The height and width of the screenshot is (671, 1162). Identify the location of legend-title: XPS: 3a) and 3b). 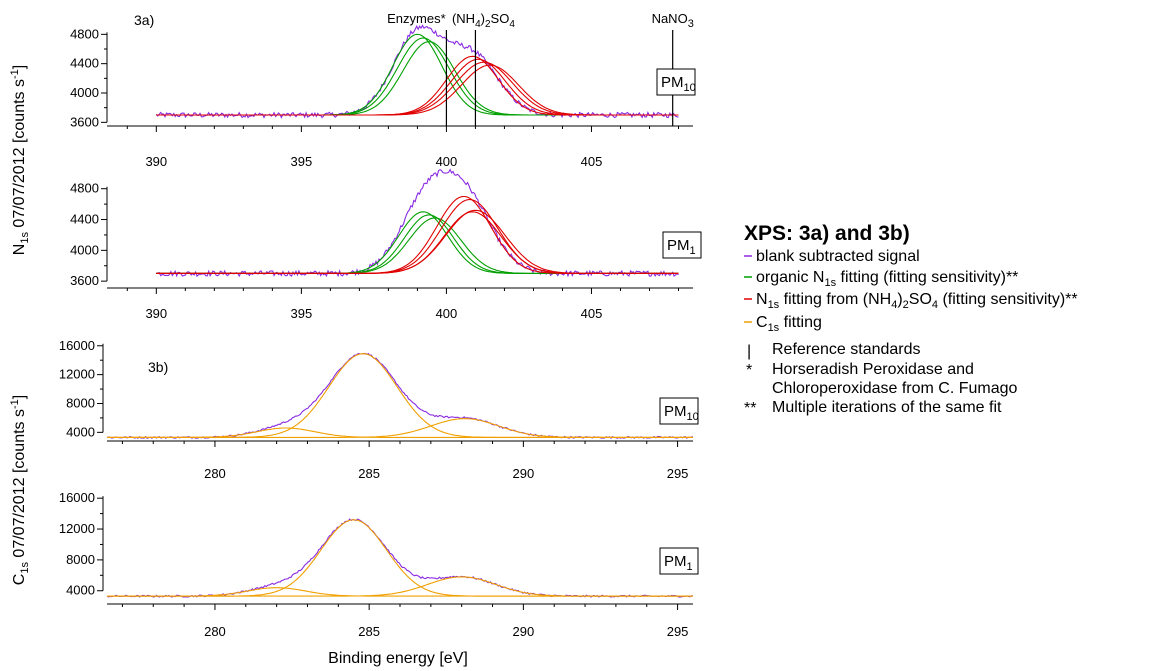
(827, 233).